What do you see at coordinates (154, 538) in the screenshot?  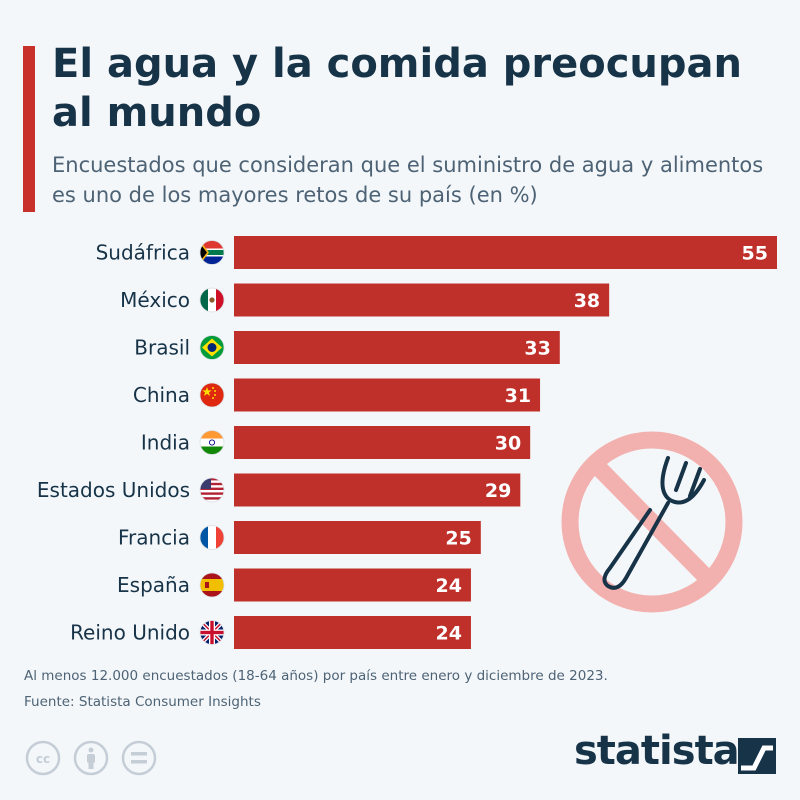 I see `category-label: Francia` at bounding box center [154, 538].